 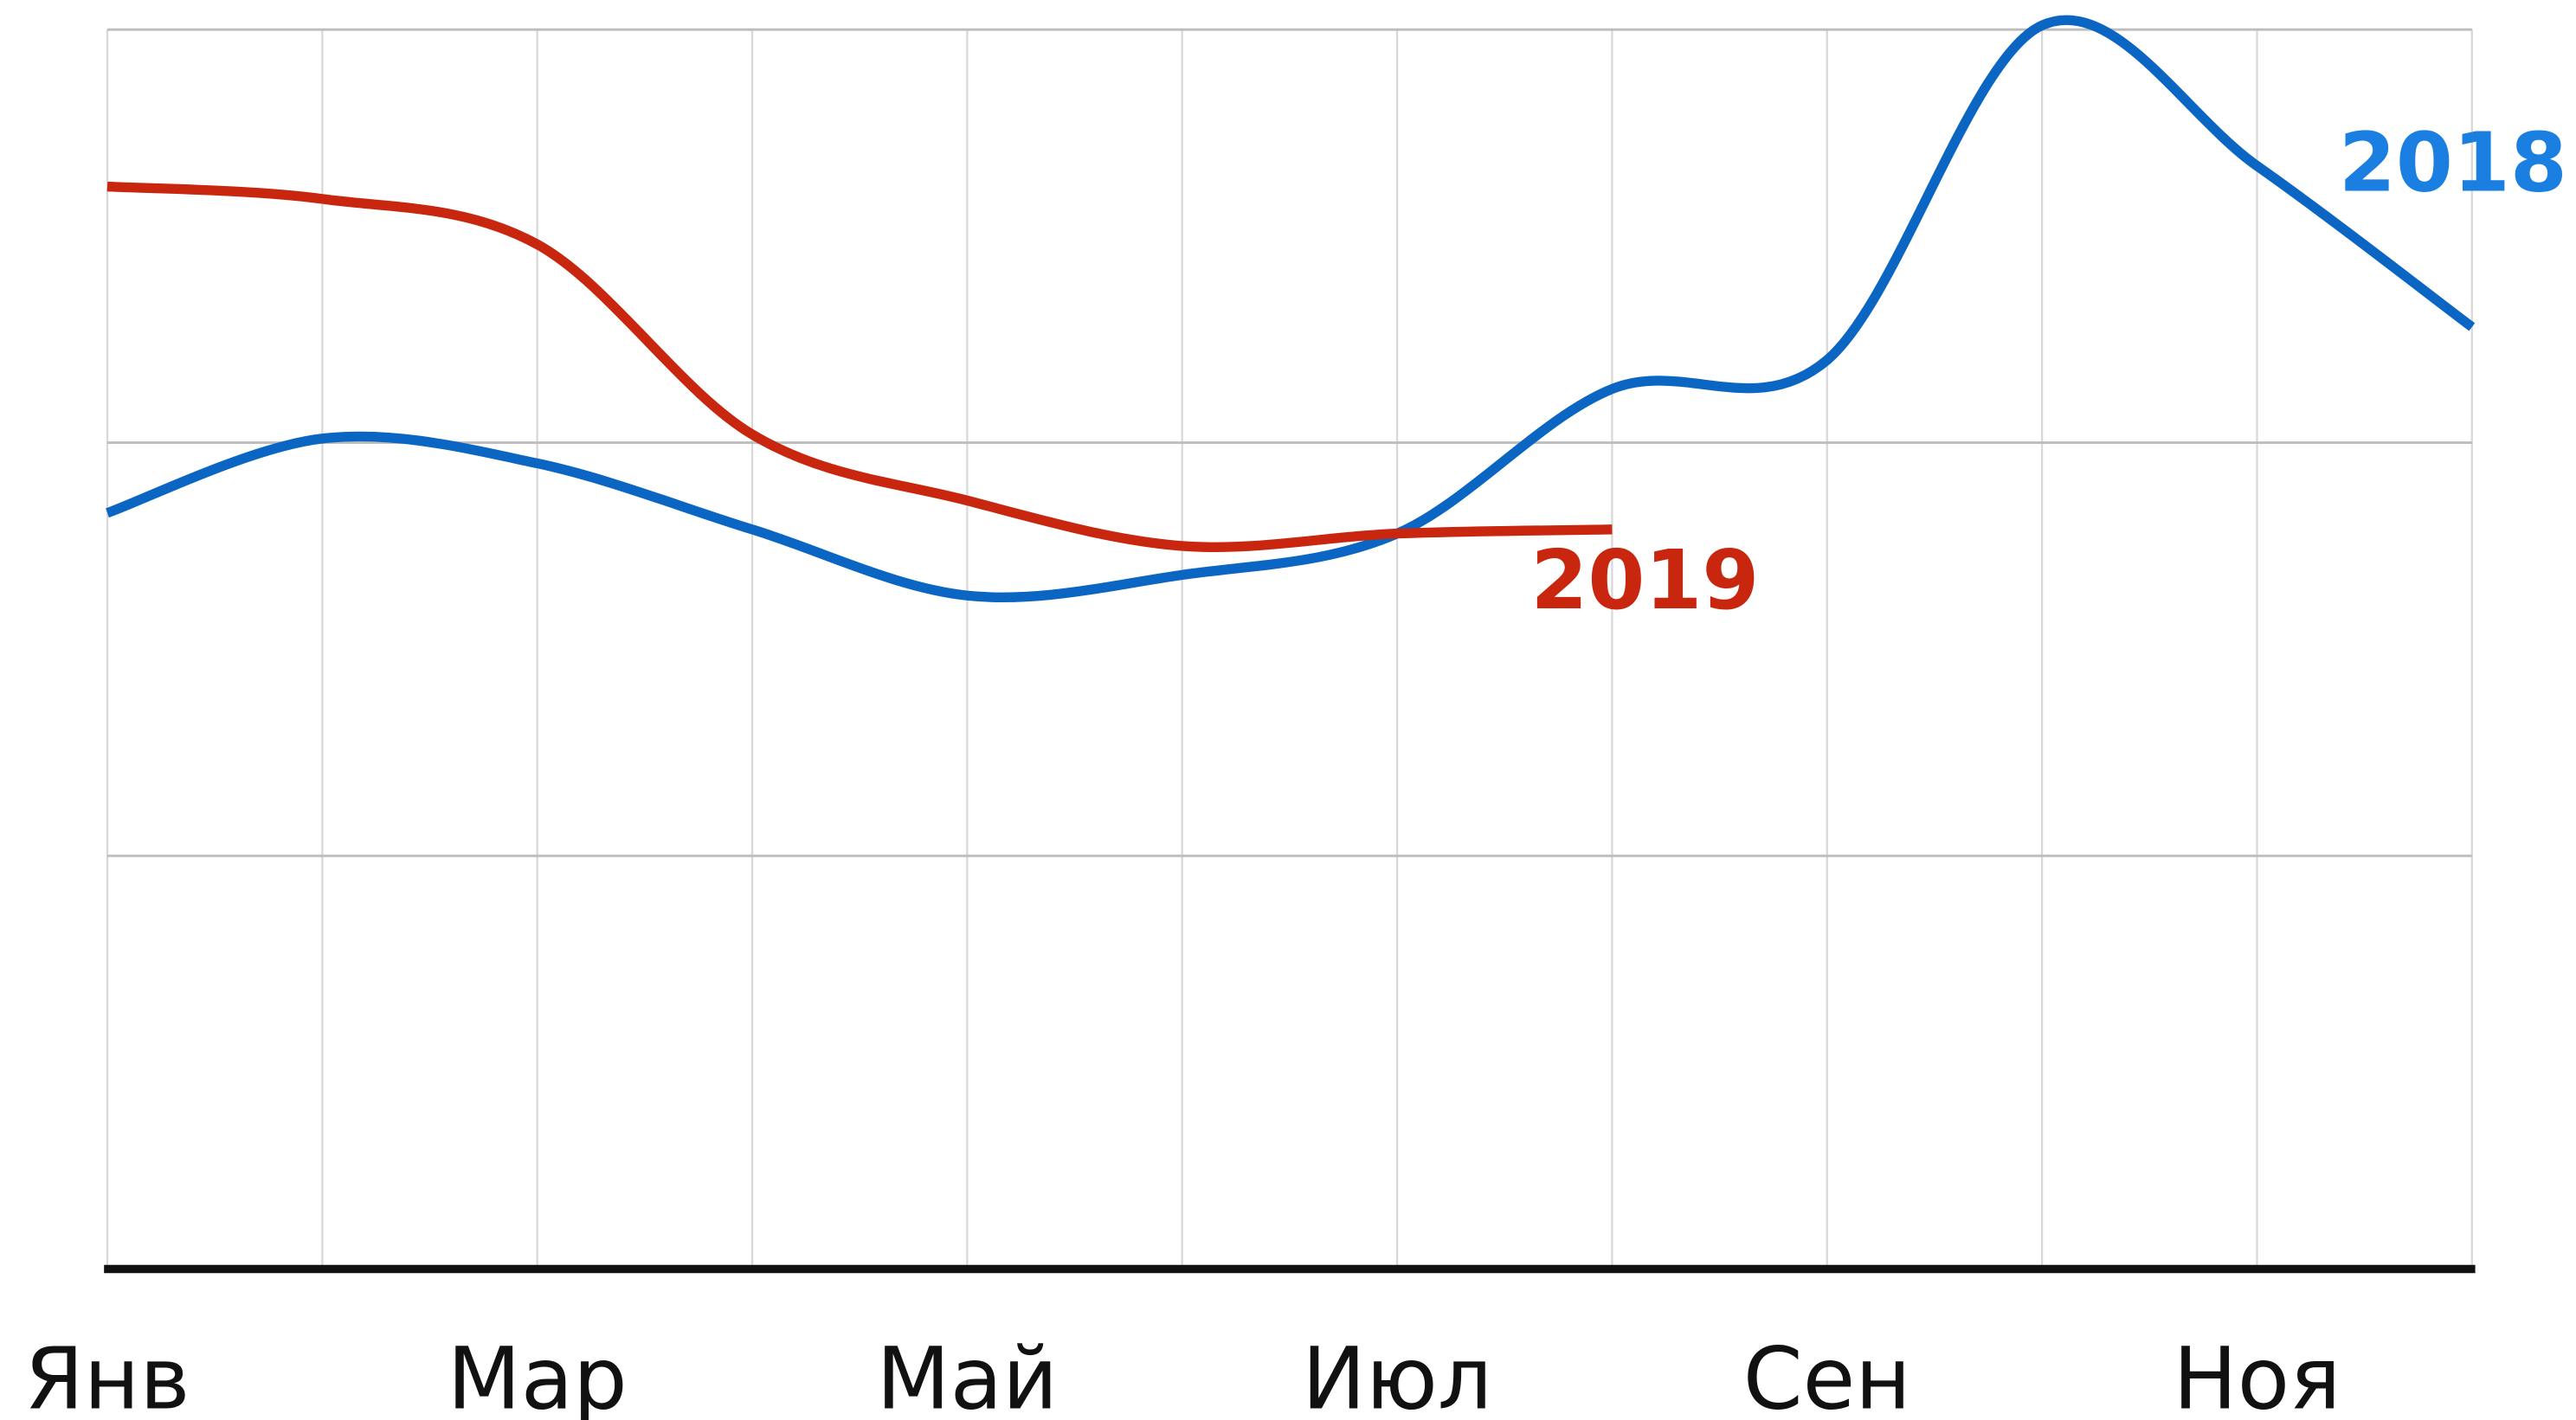 What do you see at coordinates (2257, 1375) in the screenshot?
I see `x-tick-label: Ноя` at bounding box center [2257, 1375].